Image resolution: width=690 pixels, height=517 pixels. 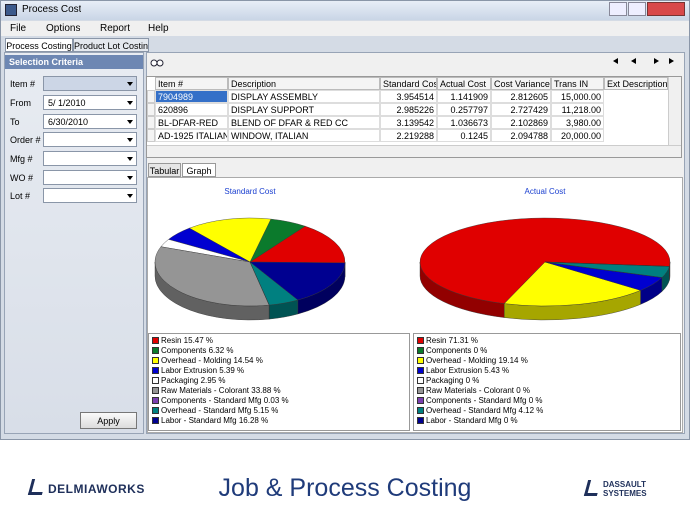 What do you see at coordinates (464, 96) in the screenshot?
I see `cell: 1.141909` at bounding box center [464, 96].